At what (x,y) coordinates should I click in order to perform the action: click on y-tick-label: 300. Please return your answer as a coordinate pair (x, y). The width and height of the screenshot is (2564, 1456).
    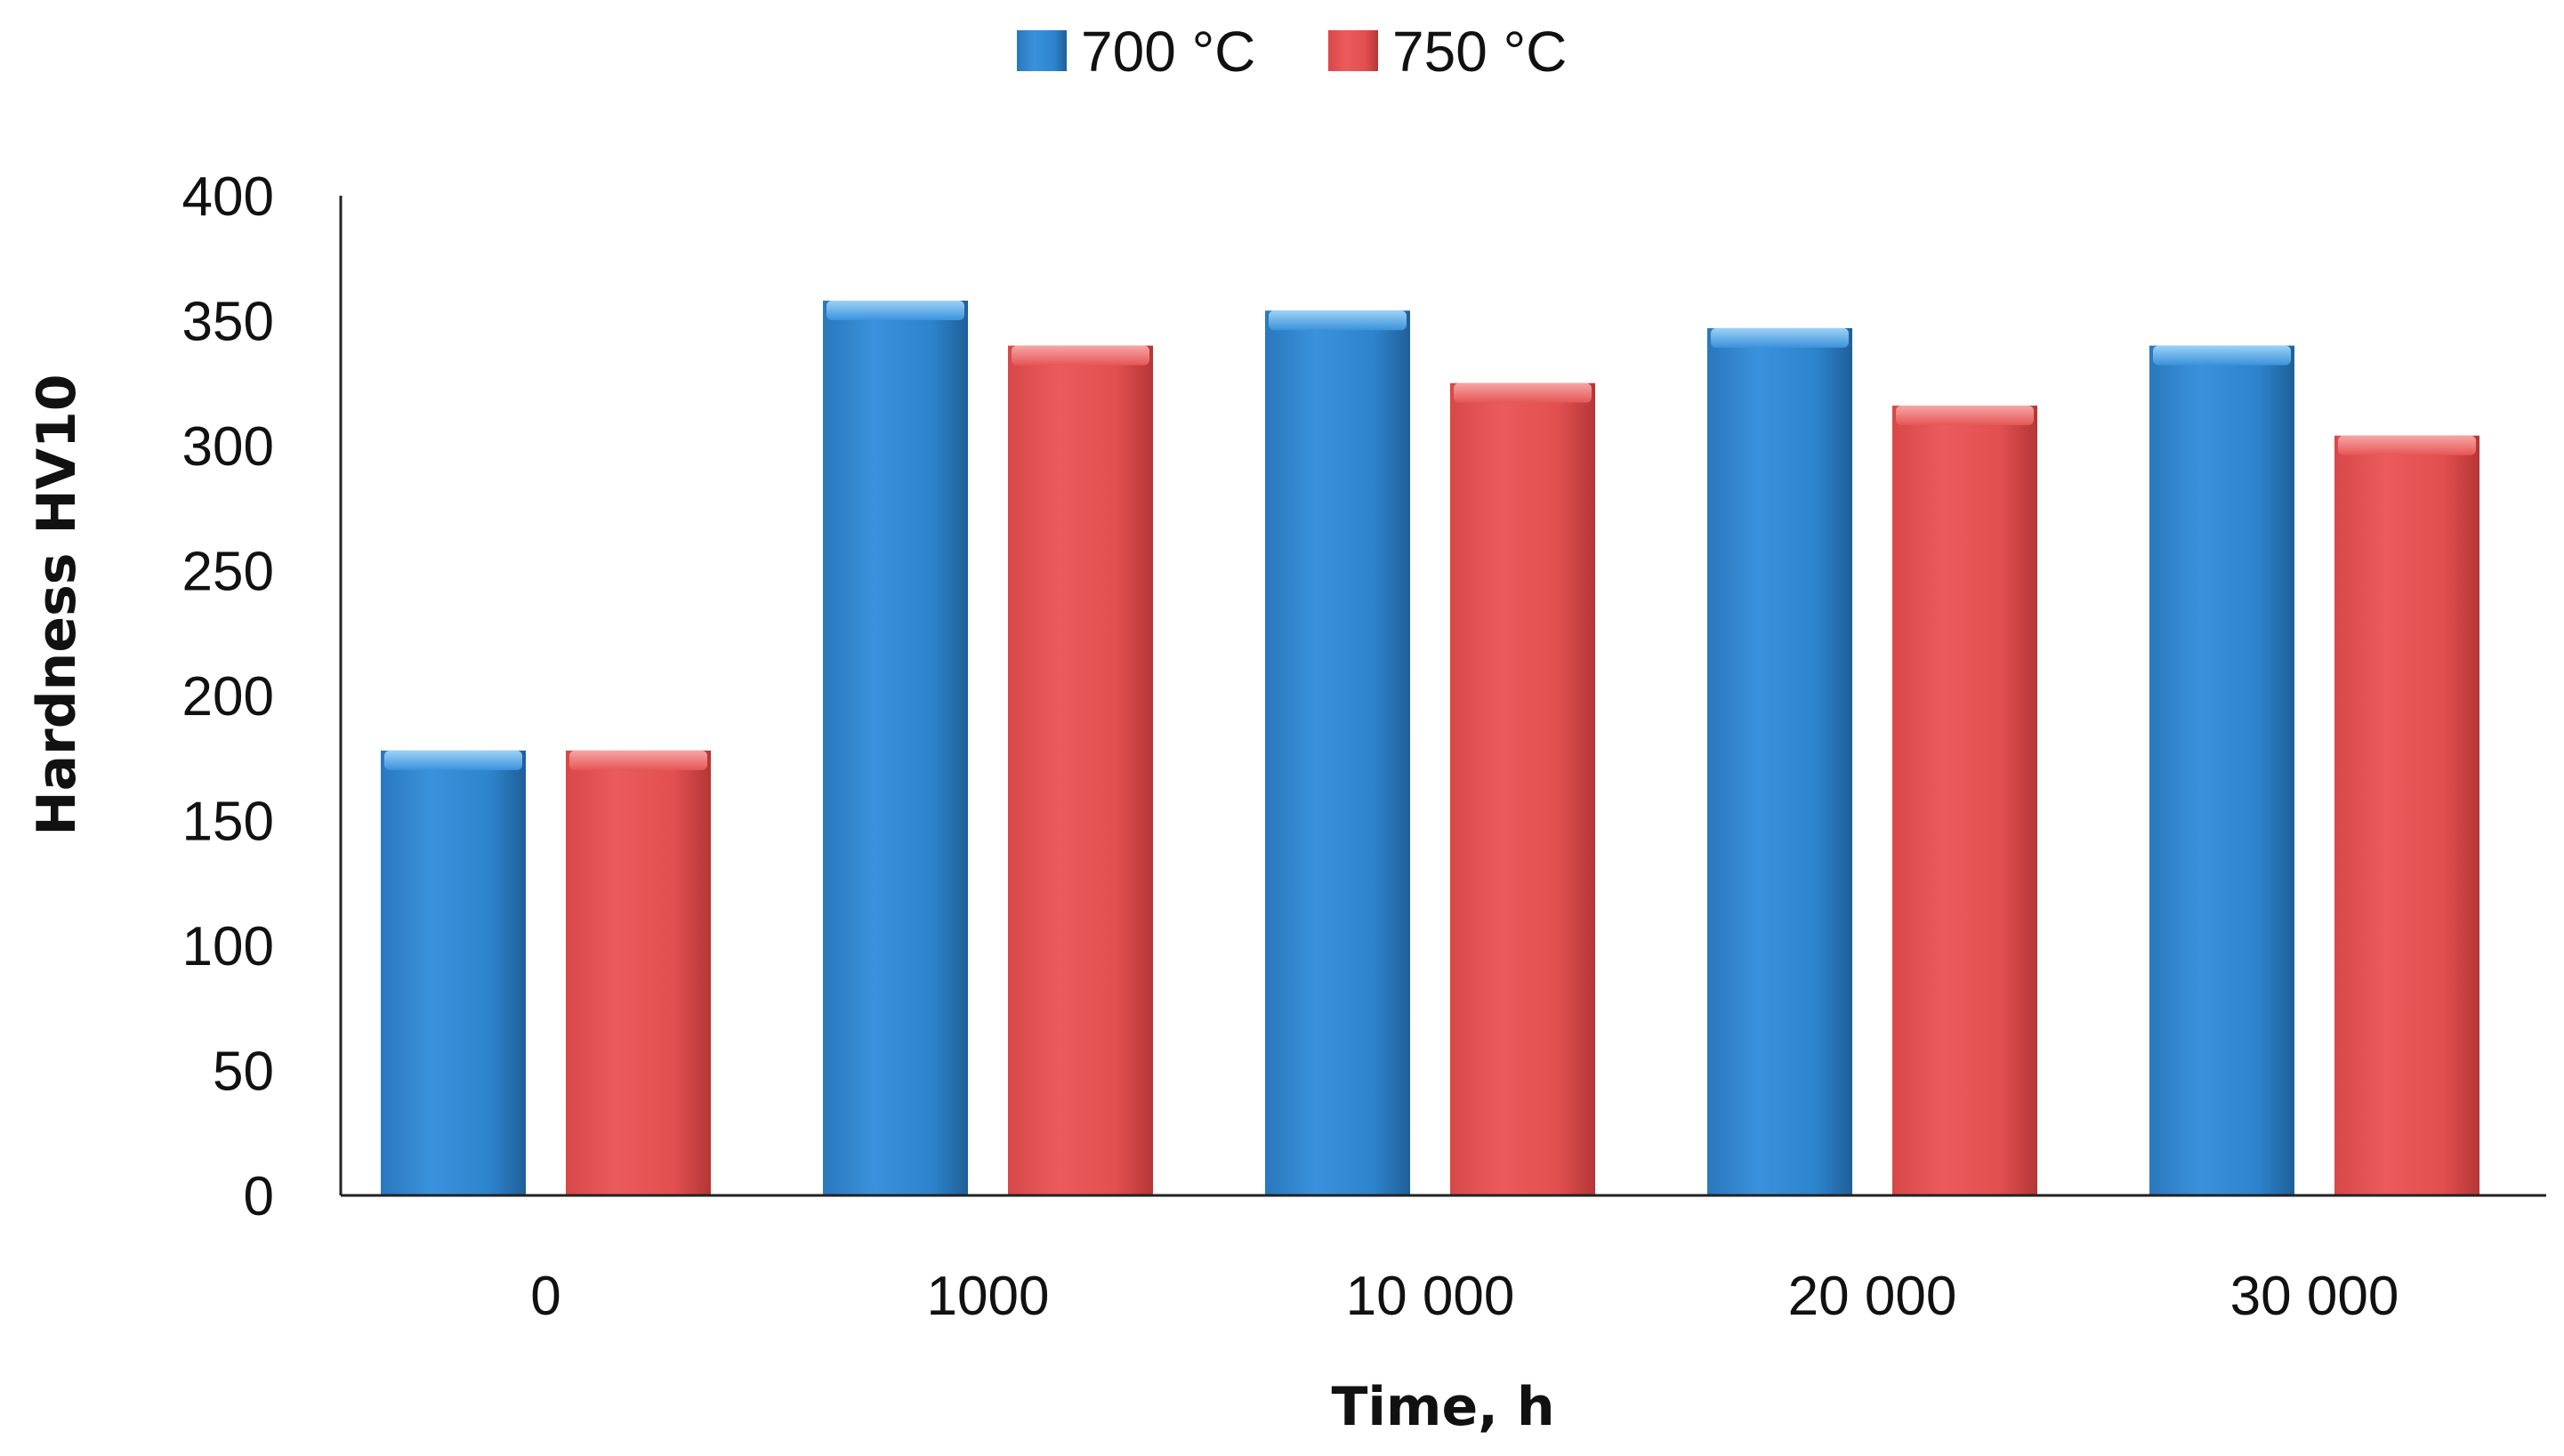
    Looking at the image, I should click on (228, 447).